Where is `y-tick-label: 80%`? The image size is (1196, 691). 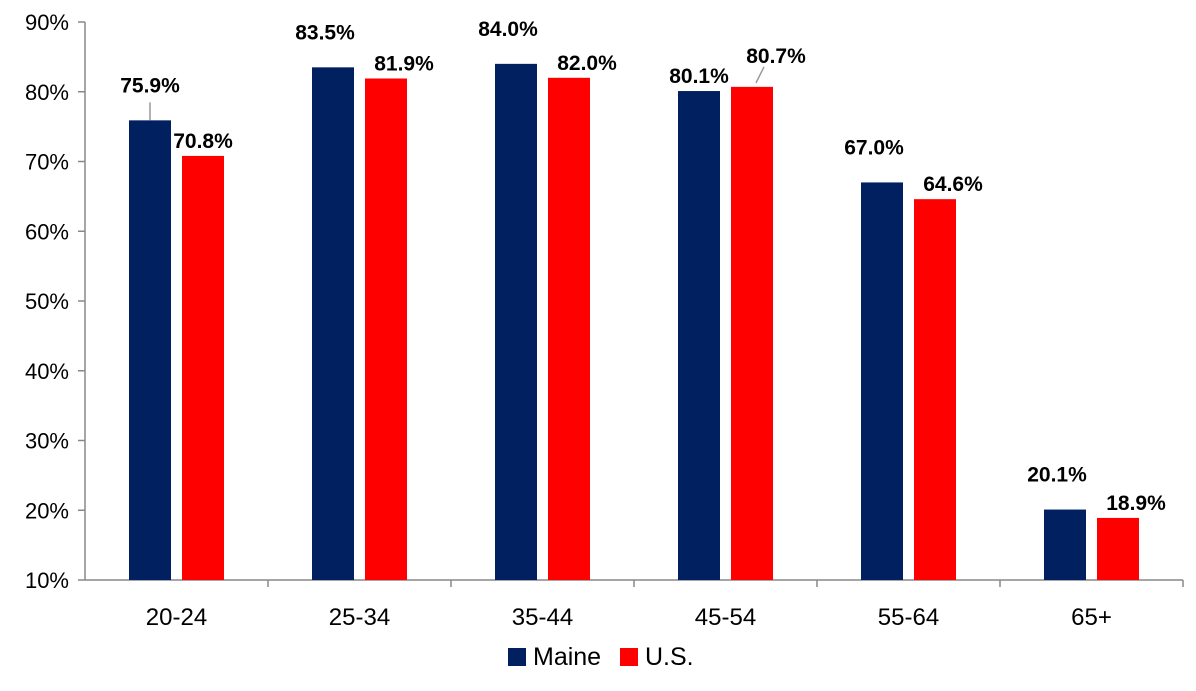 y-tick-label: 80% is located at coordinates (47, 92).